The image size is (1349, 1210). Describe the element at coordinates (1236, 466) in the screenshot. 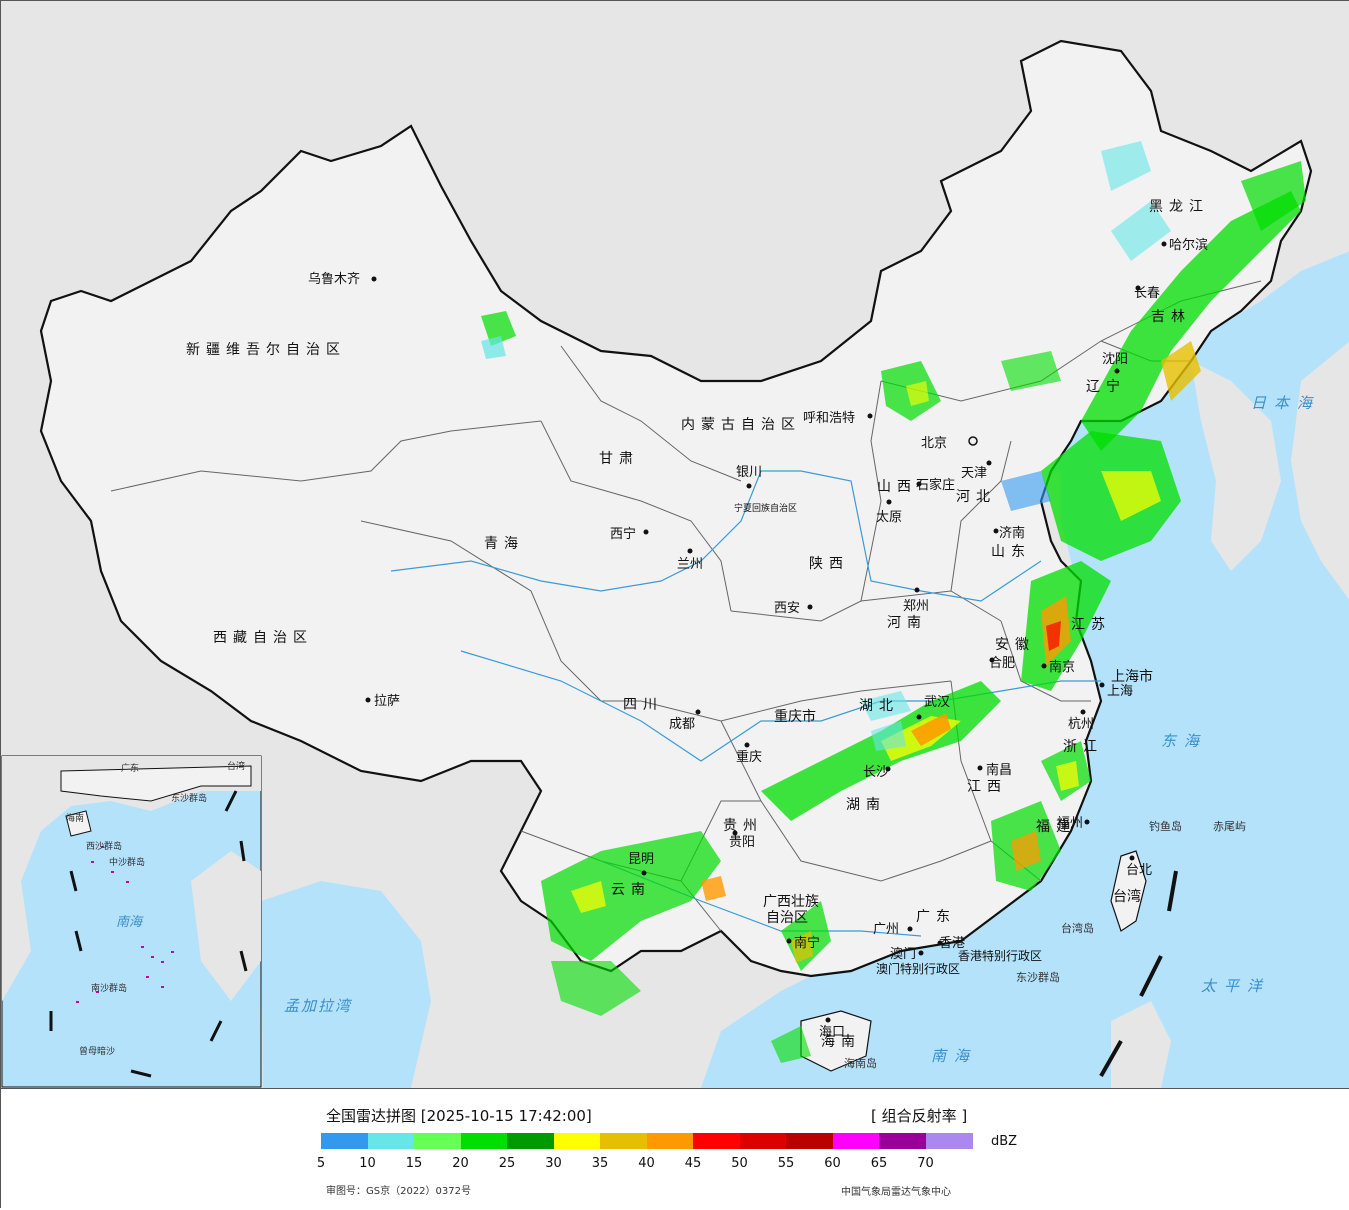

I see `land-korea` at that location.